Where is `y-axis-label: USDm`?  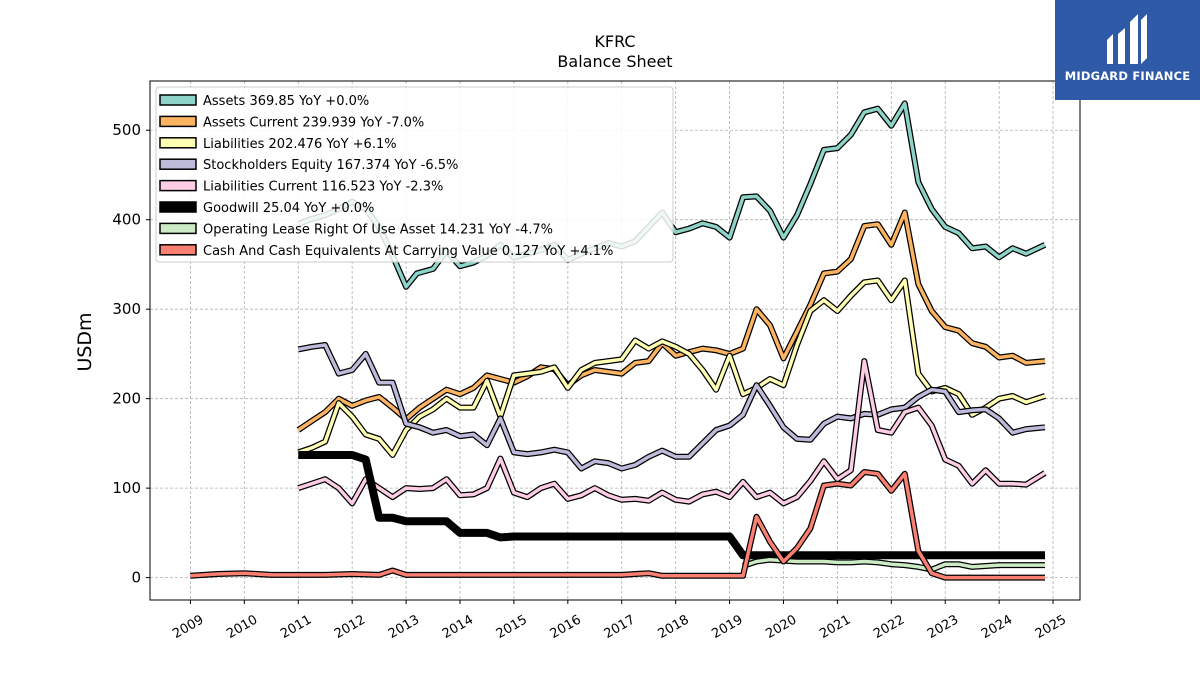
y-axis-label: USDm is located at coordinates (85, 341).